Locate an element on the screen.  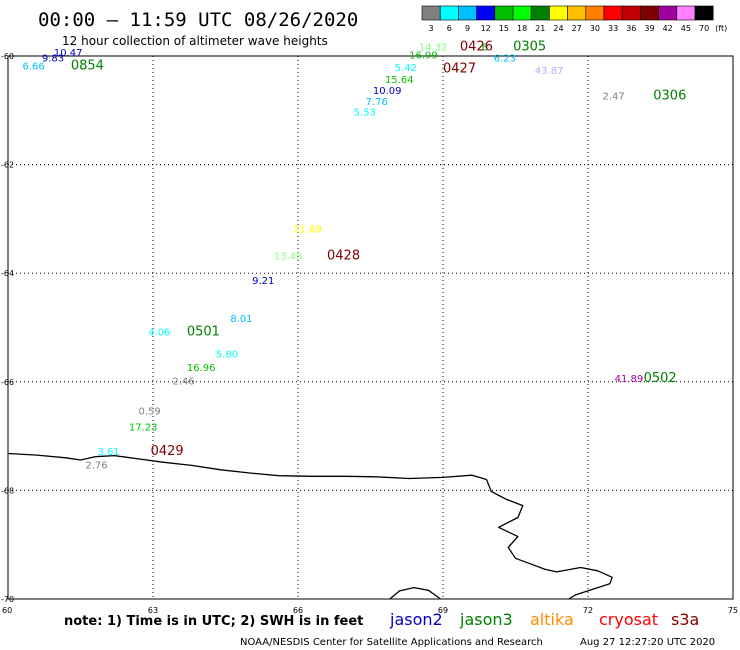
wave-height-label: 6.23 is located at coordinates (505, 58).